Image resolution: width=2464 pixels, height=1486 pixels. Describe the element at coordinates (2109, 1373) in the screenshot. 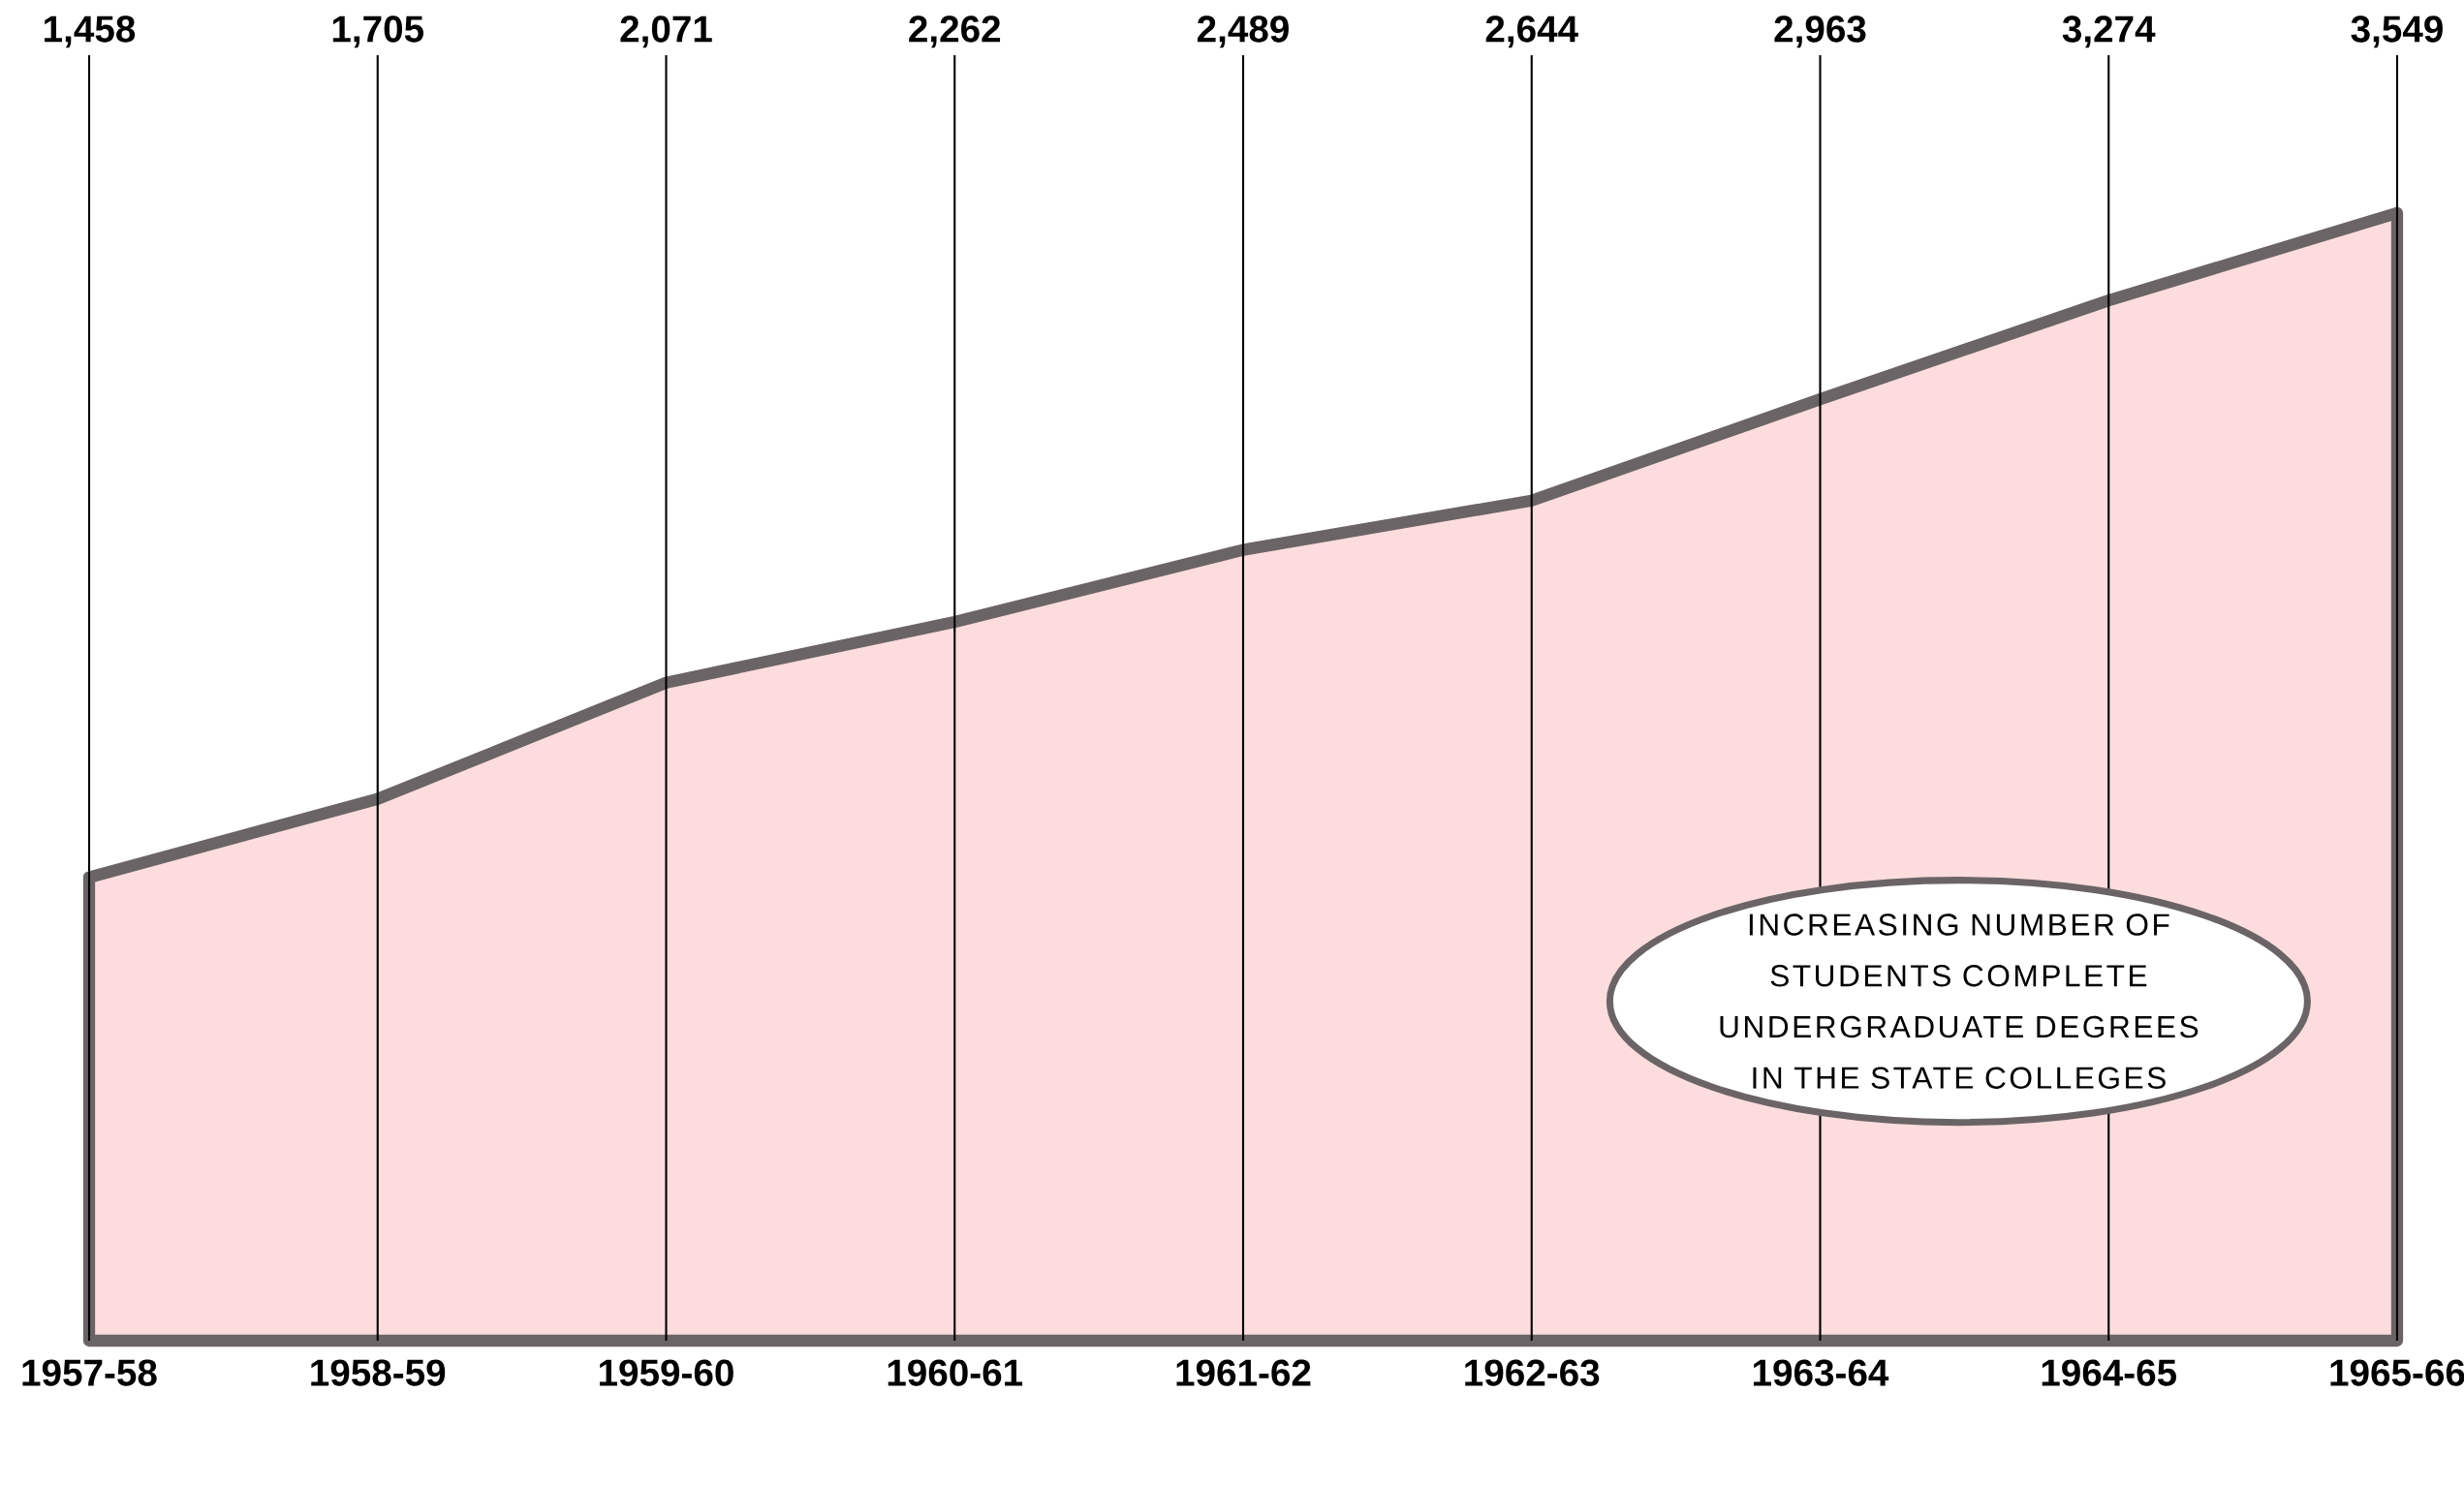

I see `x-tick-label: 1964-65` at that location.